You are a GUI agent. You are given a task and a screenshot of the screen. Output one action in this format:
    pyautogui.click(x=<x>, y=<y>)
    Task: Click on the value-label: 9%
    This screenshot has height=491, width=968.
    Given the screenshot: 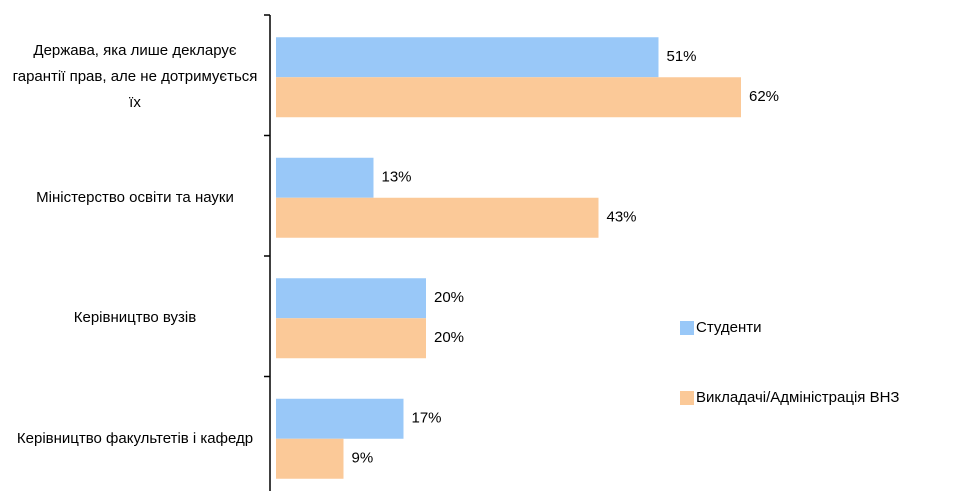 What is the action you would take?
    pyautogui.click(x=363, y=458)
    